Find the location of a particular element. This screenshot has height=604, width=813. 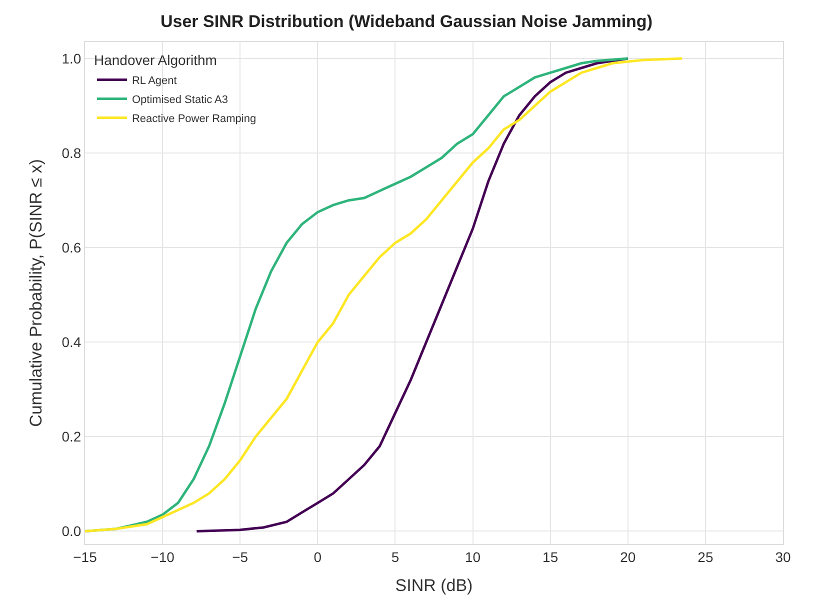

x-tick-label: −10 is located at coordinates (162, 556).